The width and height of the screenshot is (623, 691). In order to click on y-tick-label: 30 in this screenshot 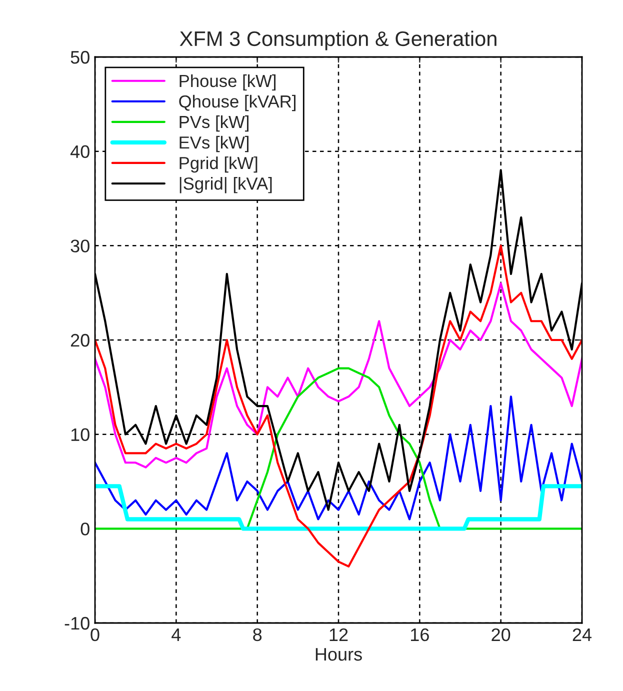, I will do `click(80, 246)`.